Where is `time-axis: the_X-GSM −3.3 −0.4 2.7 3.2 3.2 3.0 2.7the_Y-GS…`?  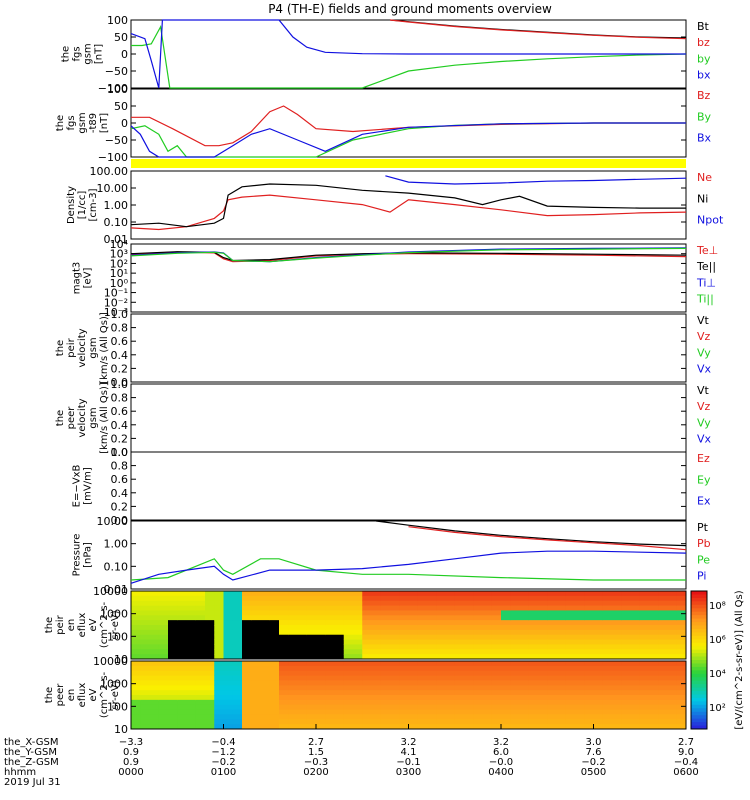 time-axis: the_X-GSM −3.3 −0.4 2.7 3.2 3.2 3.0 2.7the_Y-GS… is located at coordinates (351, 756).